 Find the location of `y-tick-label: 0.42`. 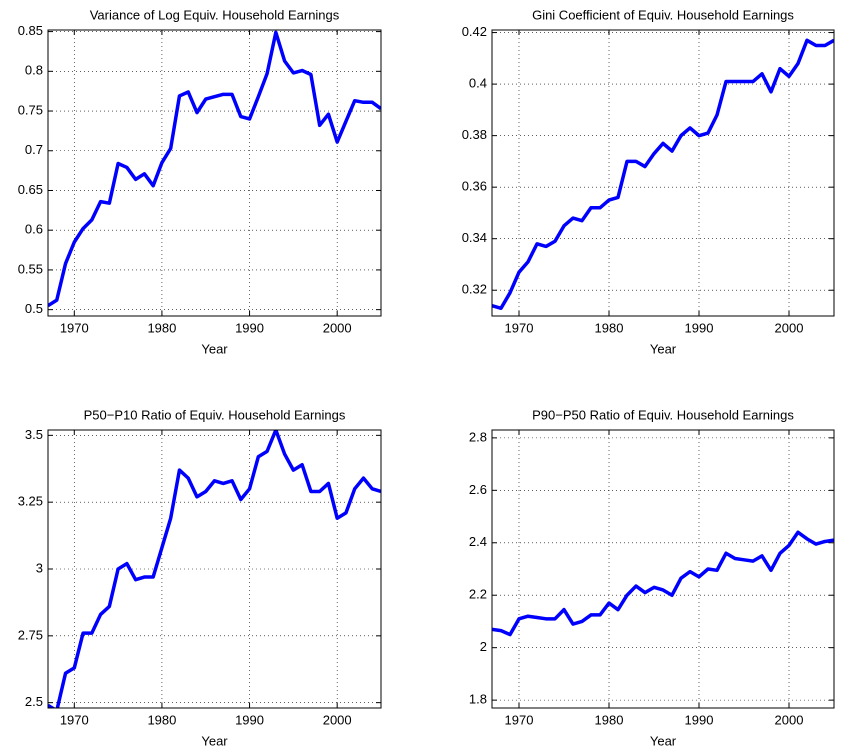

y-tick-label: 0.42 is located at coordinates (474, 31).